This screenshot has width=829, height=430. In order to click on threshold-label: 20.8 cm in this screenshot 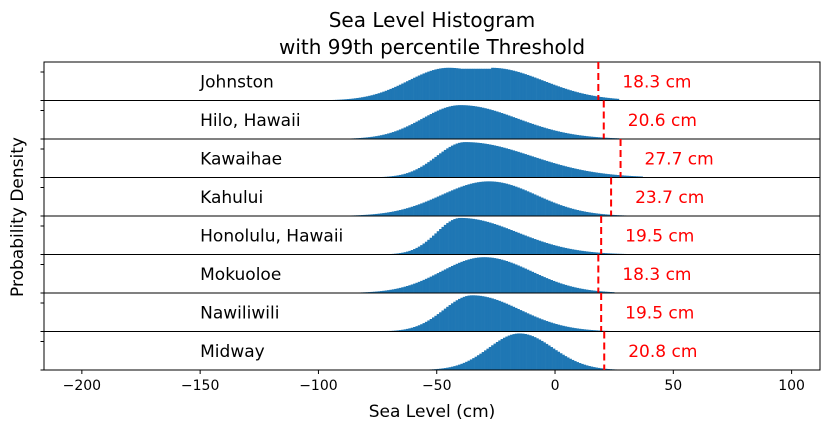, I will do `click(662, 352)`.